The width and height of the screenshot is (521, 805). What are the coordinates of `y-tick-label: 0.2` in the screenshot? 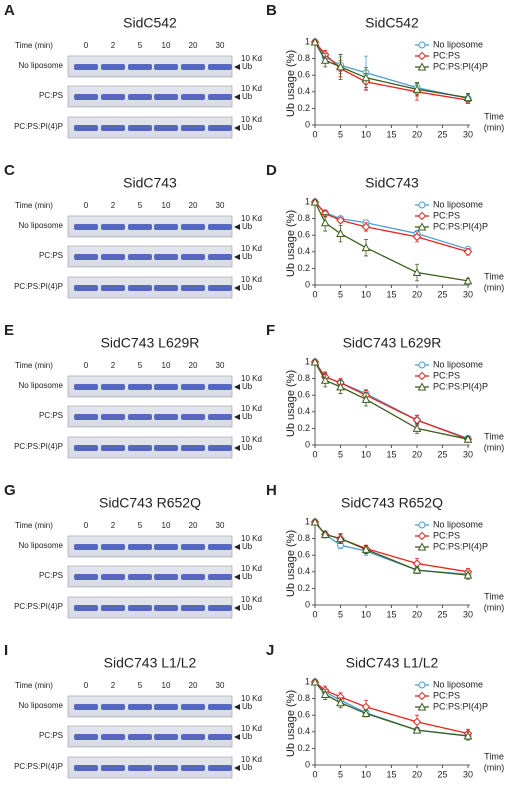 It's located at (303, 108).